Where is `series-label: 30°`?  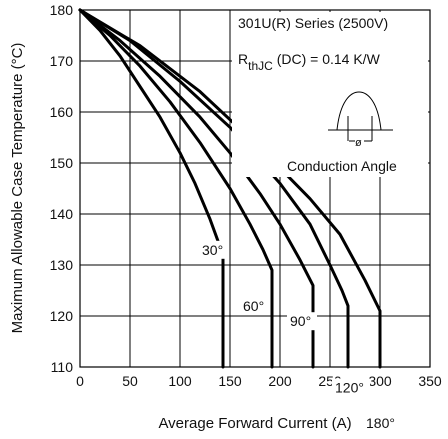
series-label: 30° is located at coordinates (214, 249).